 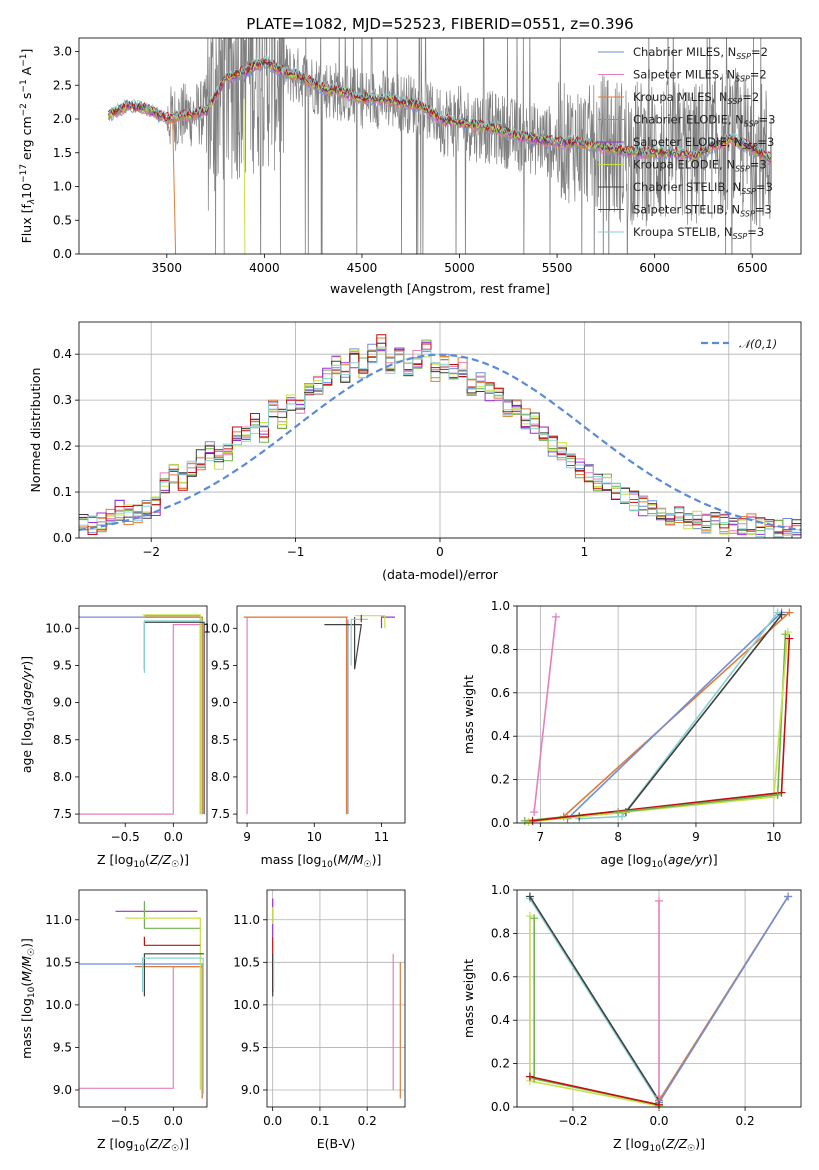 I want to click on age_vs_mass-ytick-label: 8.5, so click(x=220, y=740).